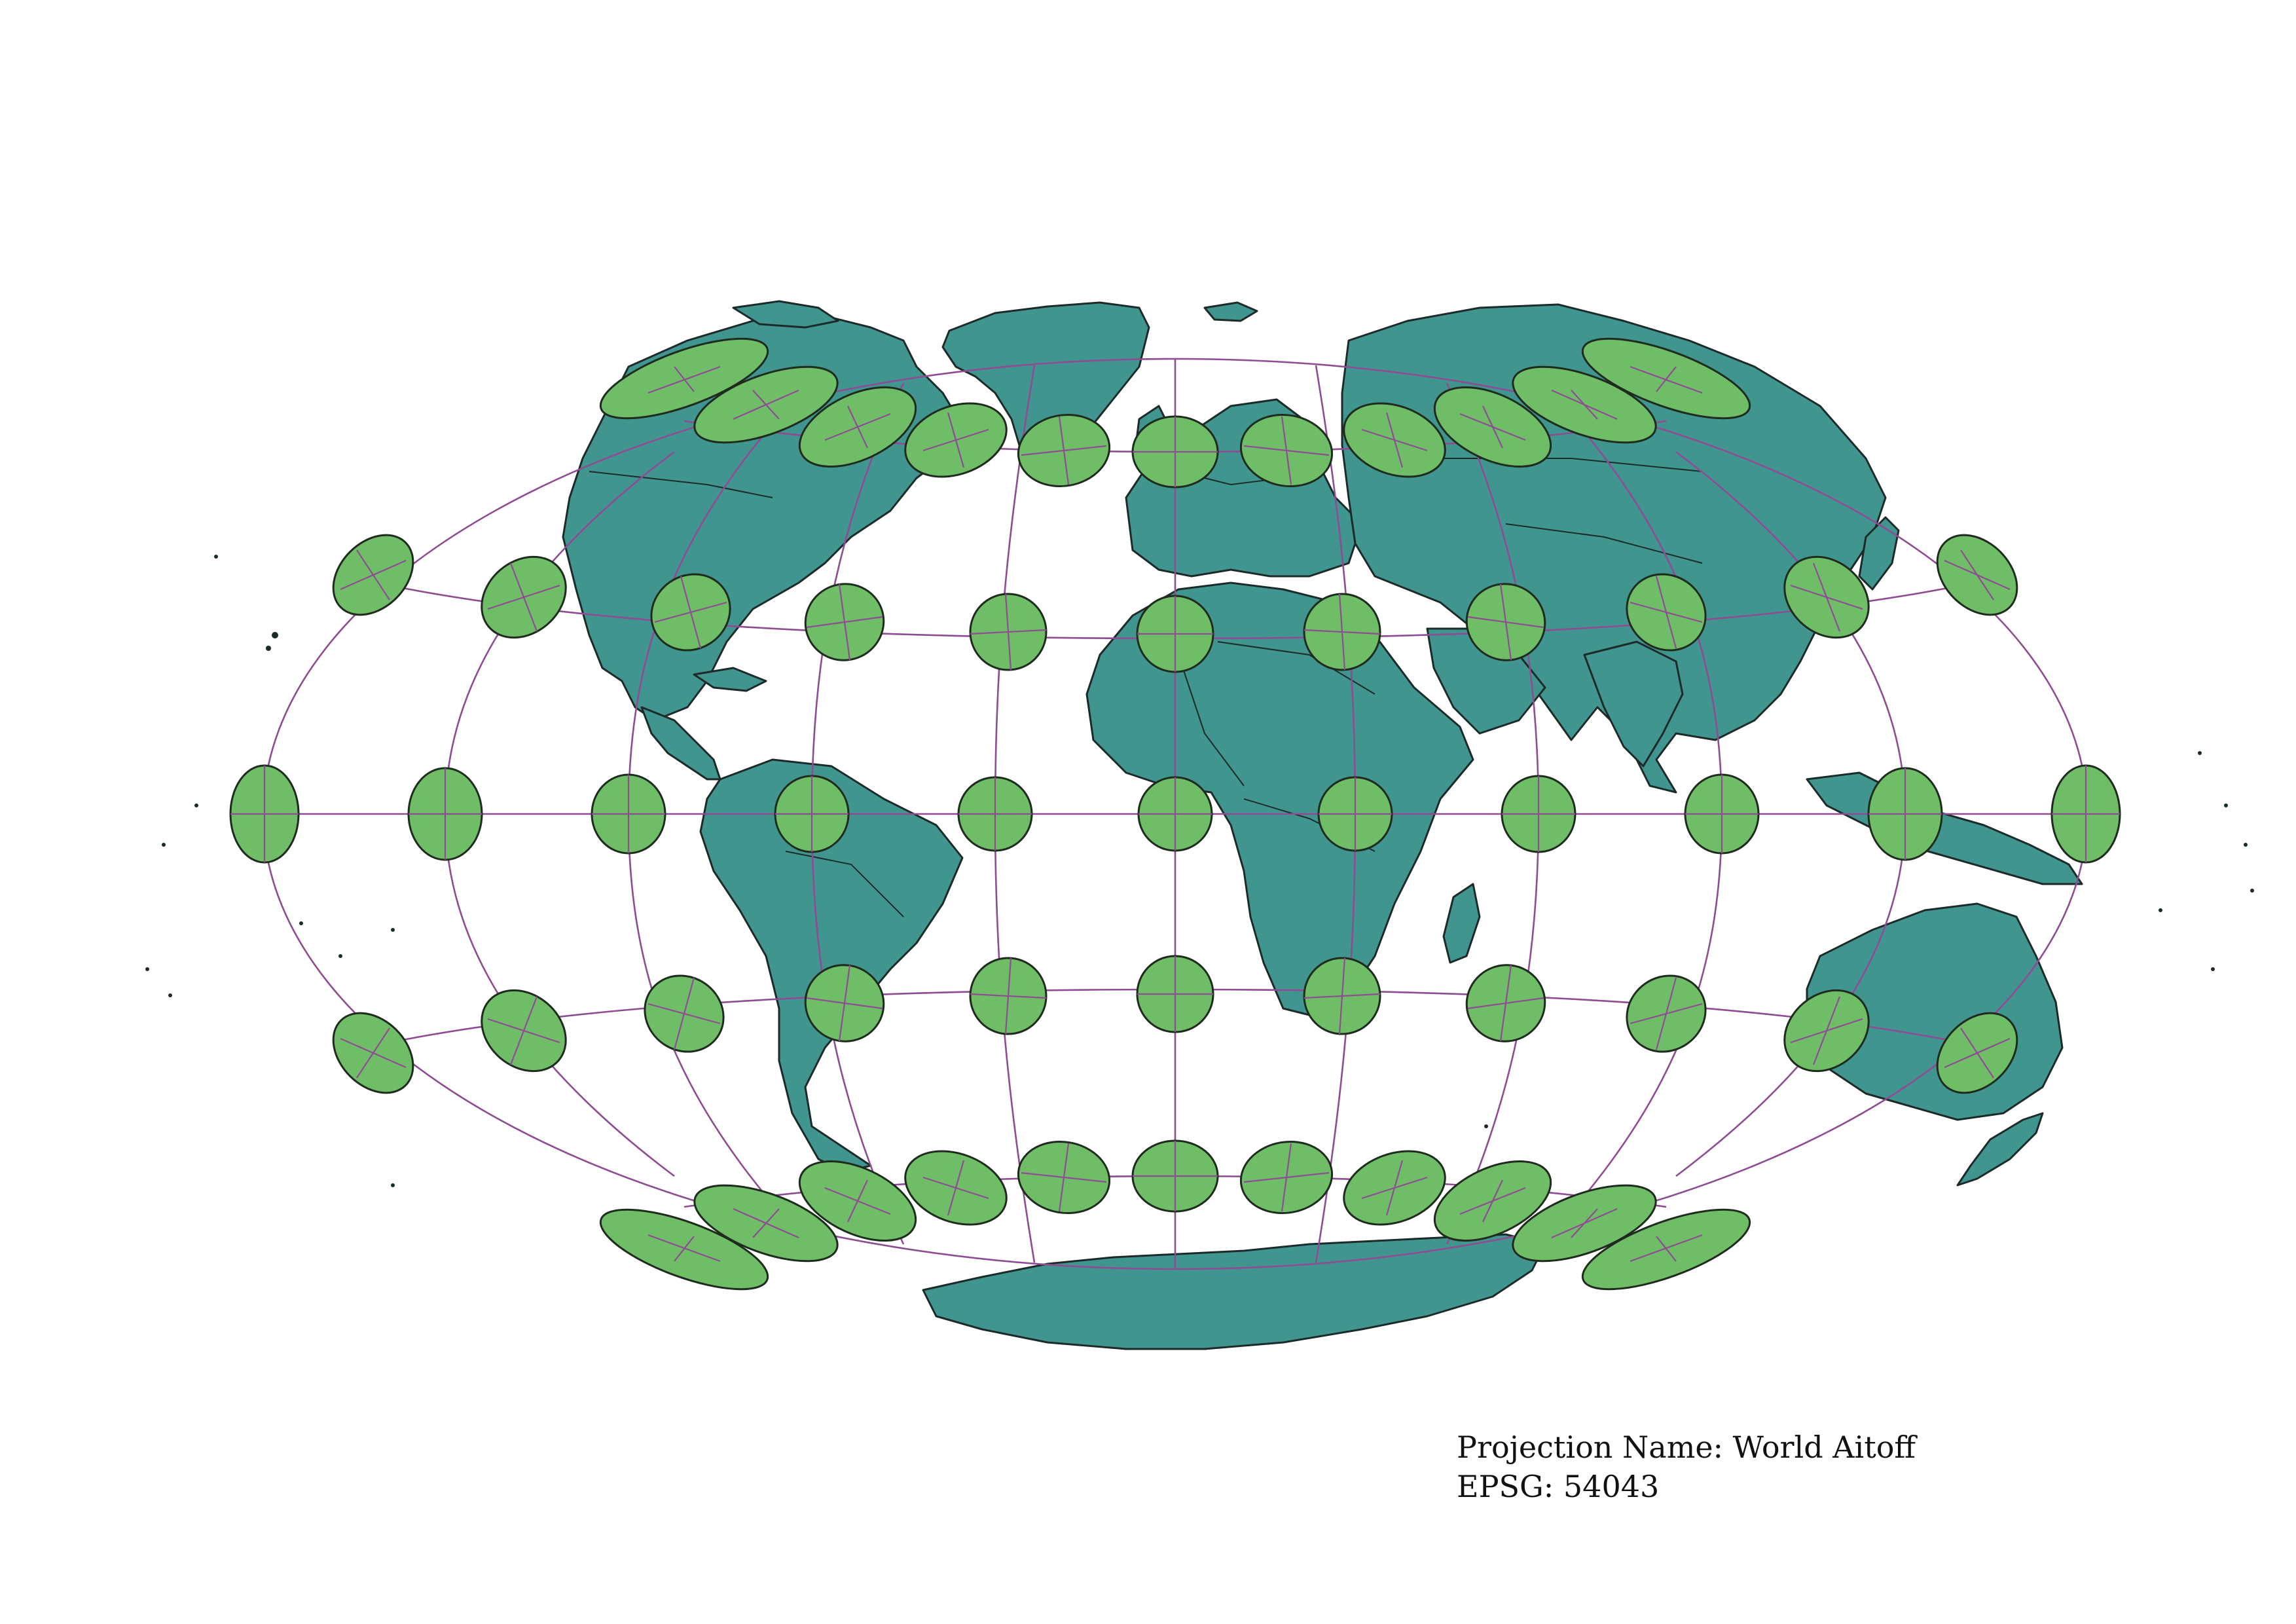 The image size is (2296, 1624). I want to click on antarctica, so click(1234, 1291).